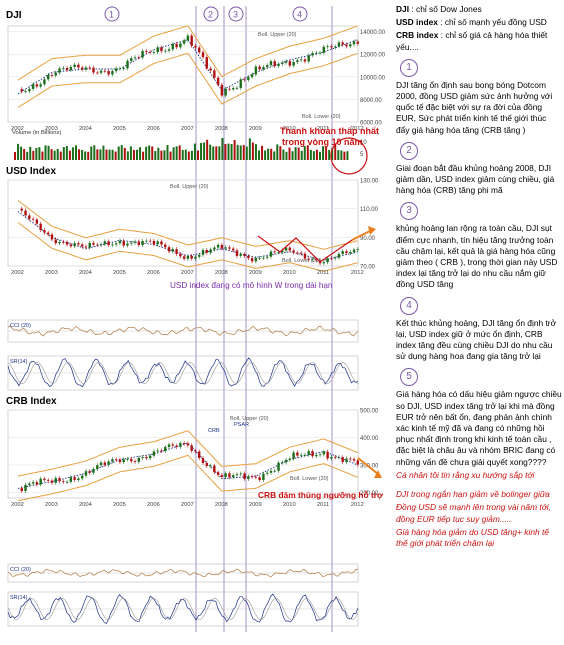 This screenshot has width=564, height=645. What do you see at coordinates (305, 249) in the screenshot?
I see `w-pattern-line` at bounding box center [305, 249].